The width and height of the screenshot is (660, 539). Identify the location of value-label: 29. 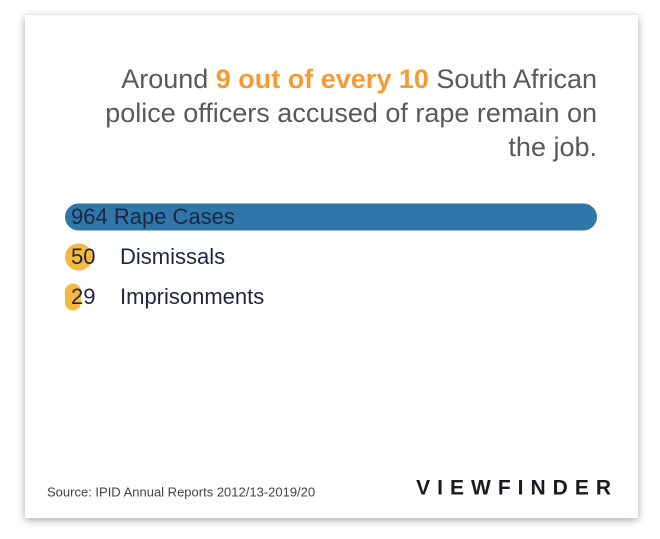
(83, 296).